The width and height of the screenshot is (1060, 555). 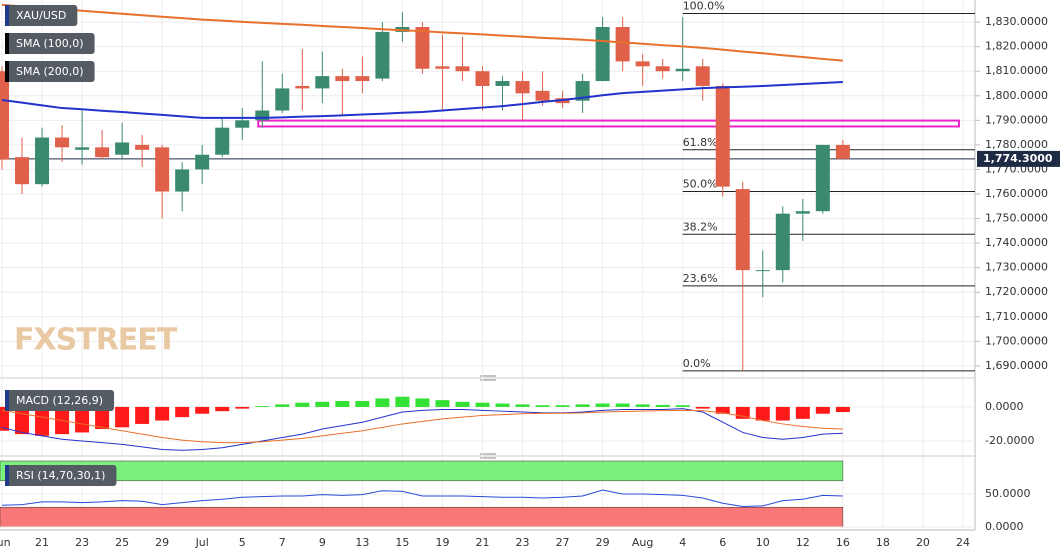 What do you see at coordinates (122, 542) in the screenshot?
I see `x-tick-label: 25` at bounding box center [122, 542].